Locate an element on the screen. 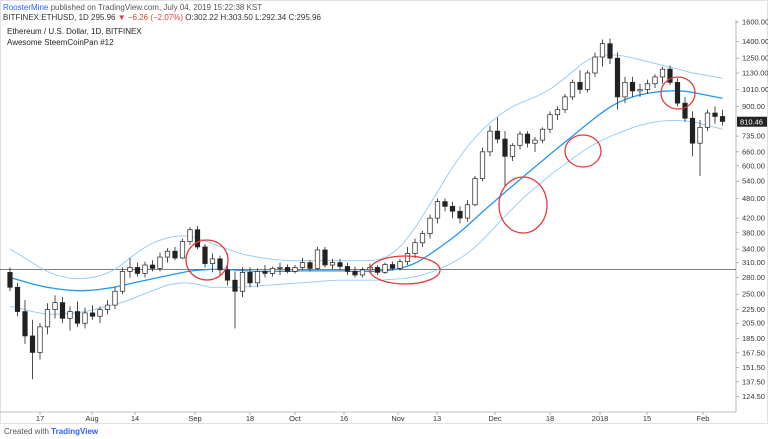 This screenshot has height=439, width=768. price-tick-label: 600.00 is located at coordinates (753, 165).